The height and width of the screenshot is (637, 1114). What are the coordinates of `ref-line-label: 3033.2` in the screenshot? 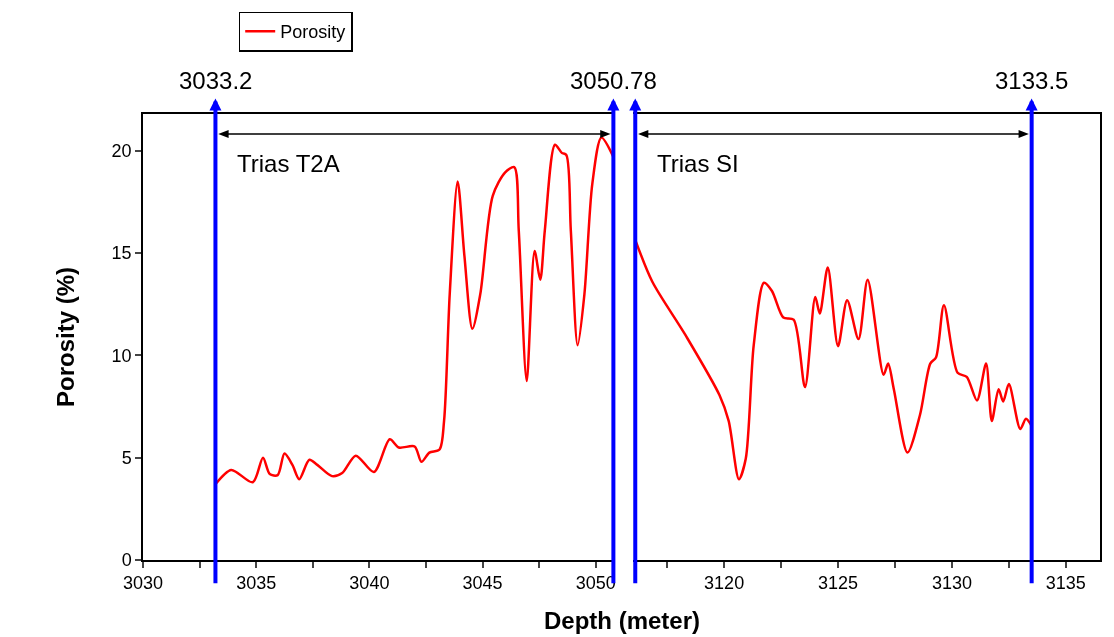 It's located at (216, 80).